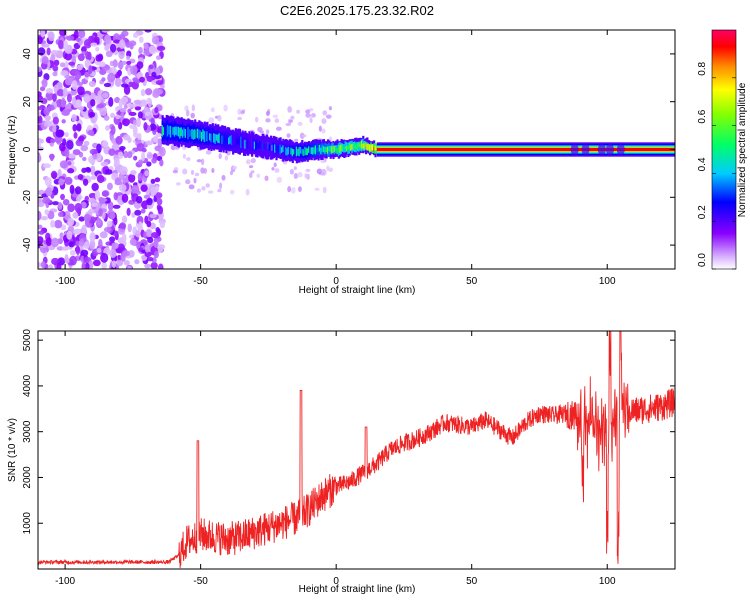 The image size is (750, 600). What do you see at coordinates (702, 260) in the screenshot?
I see `colorbar-tick-label: 0.0` at bounding box center [702, 260].